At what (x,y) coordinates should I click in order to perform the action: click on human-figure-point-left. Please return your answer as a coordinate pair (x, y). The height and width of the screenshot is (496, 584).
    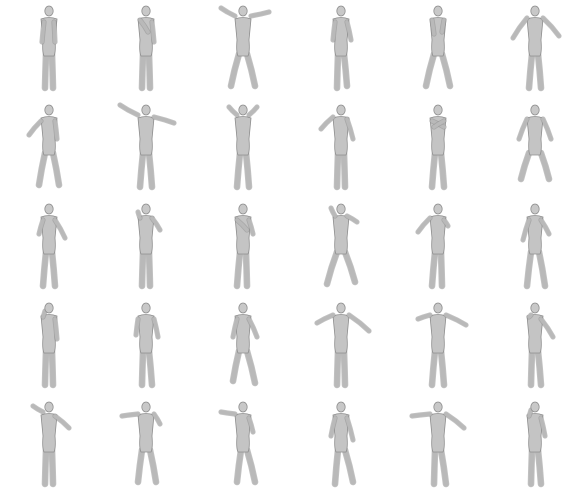
    Looking at the image, I should click on (433, 246).